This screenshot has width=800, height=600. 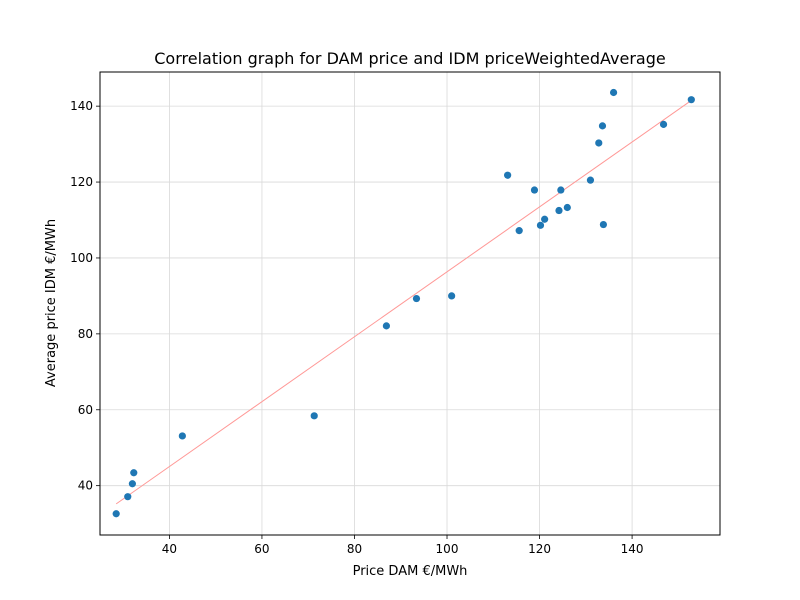 I want to click on y-tick-label: 140, so click(x=81, y=106).